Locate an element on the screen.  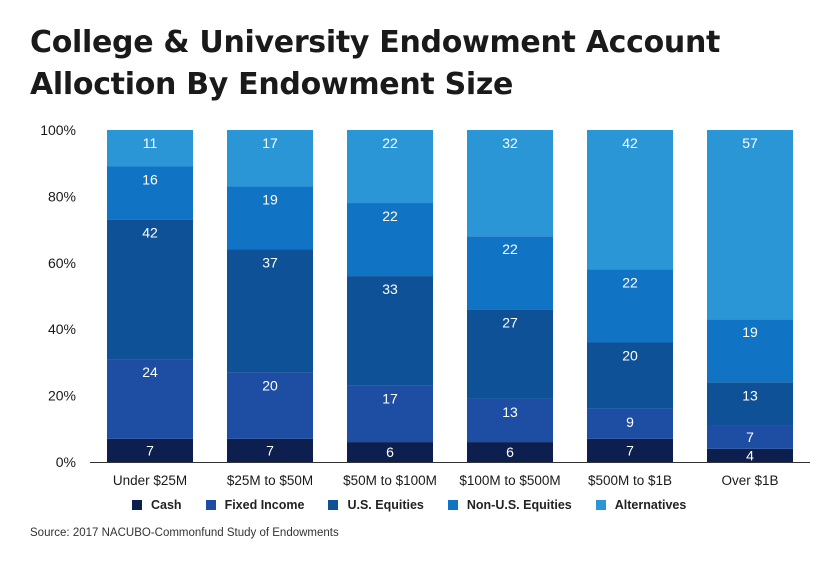
legend-item: Cash is located at coordinates (157, 505).